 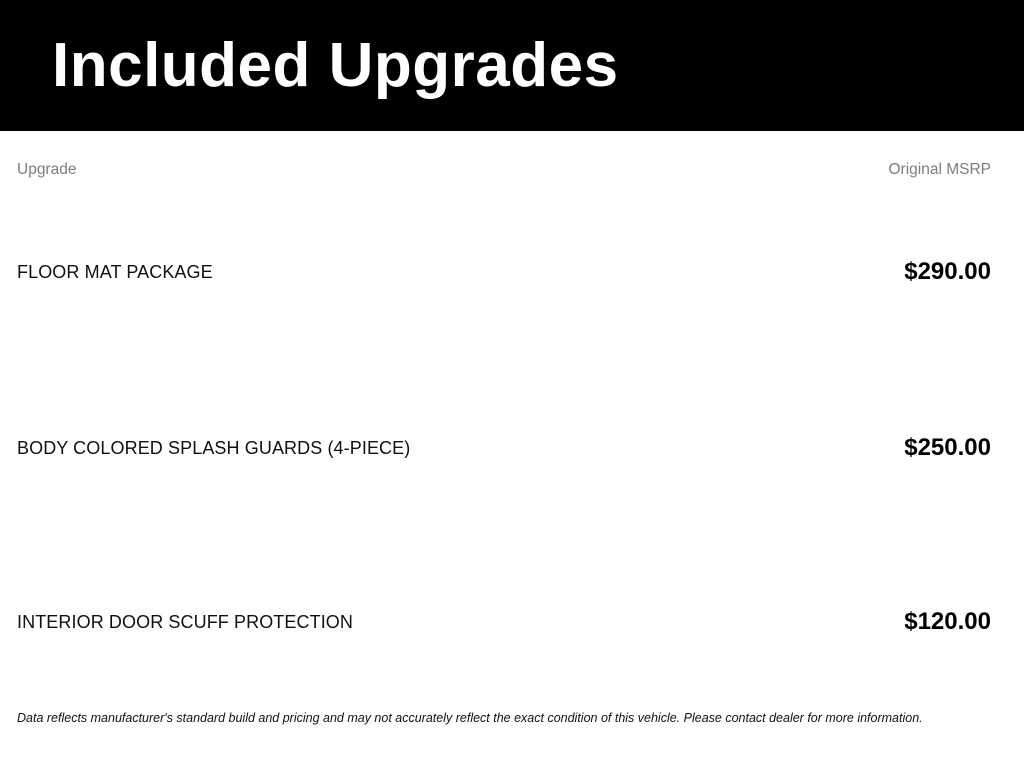 What do you see at coordinates (185, 621) in the screenshot?
I see `upgrade-name: INTERIOR DOOR SCUFF PROTECTION` at bounding box center [185, 621].